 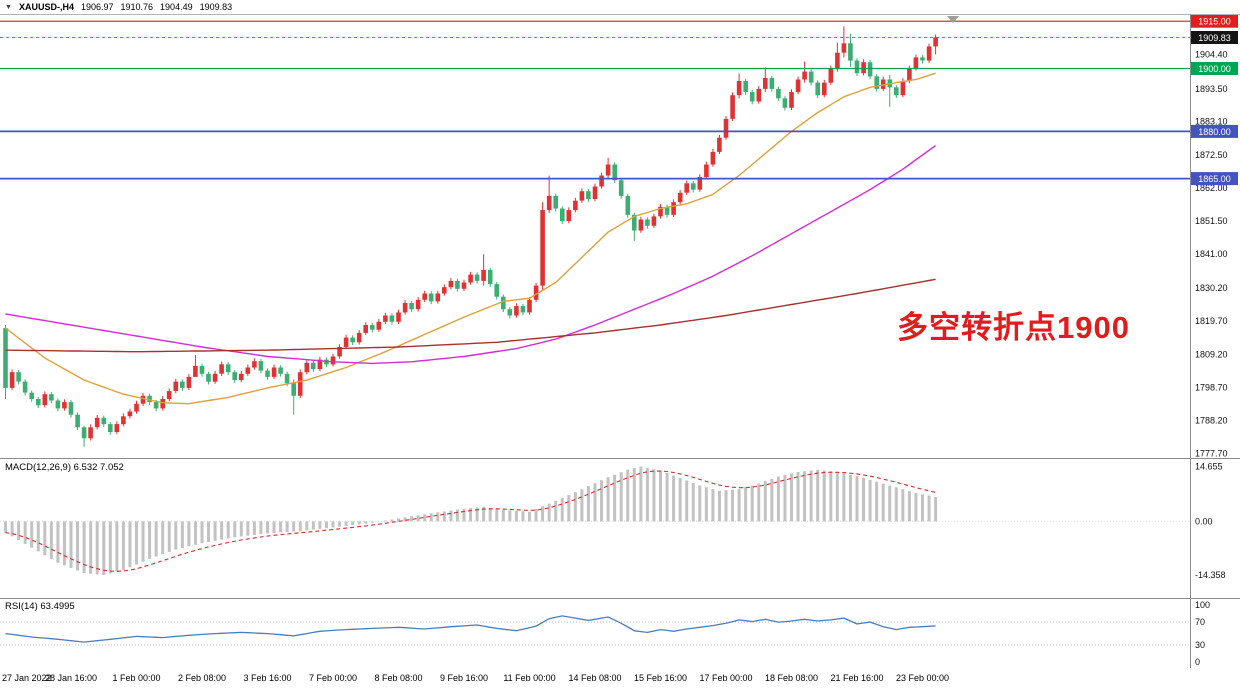 I want to click on ohlc-open-value: 1906.97, so click(x=97, y=7).